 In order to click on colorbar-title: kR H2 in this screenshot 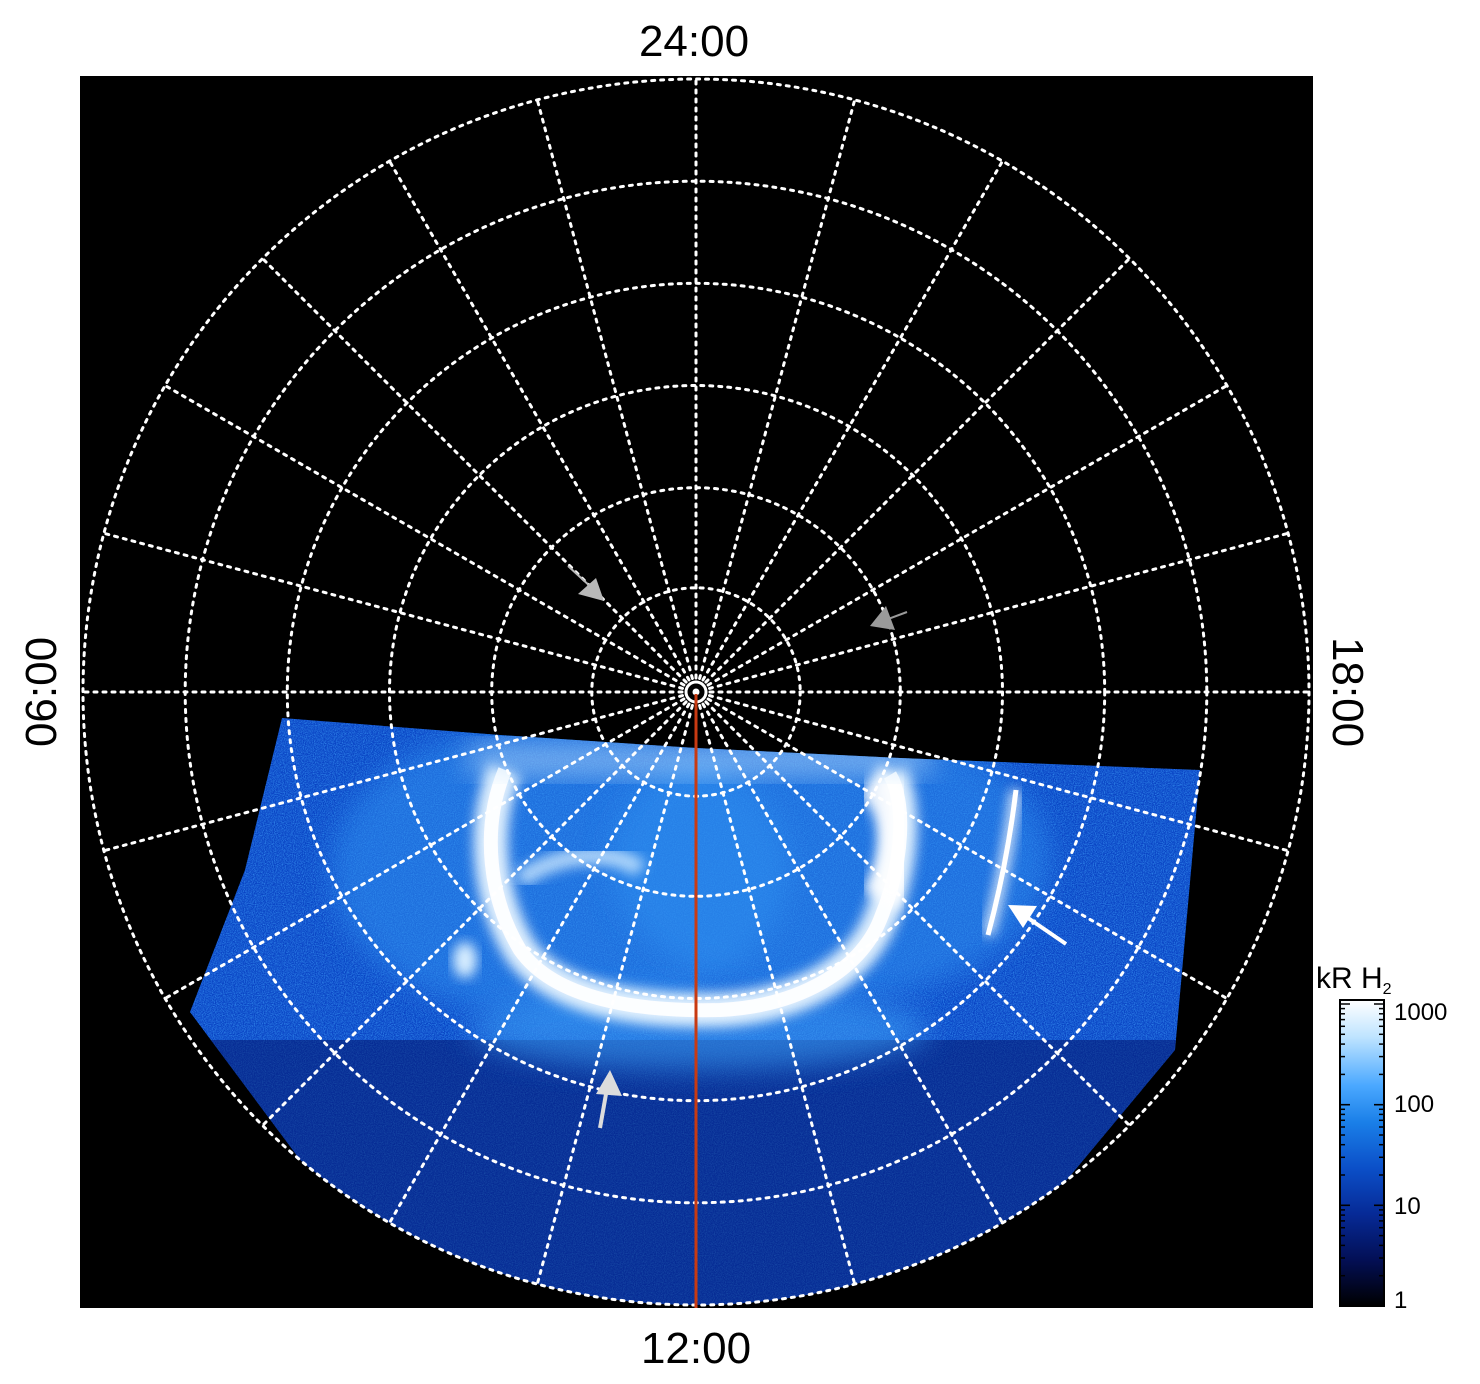, I will do `click(1354, 980)`.